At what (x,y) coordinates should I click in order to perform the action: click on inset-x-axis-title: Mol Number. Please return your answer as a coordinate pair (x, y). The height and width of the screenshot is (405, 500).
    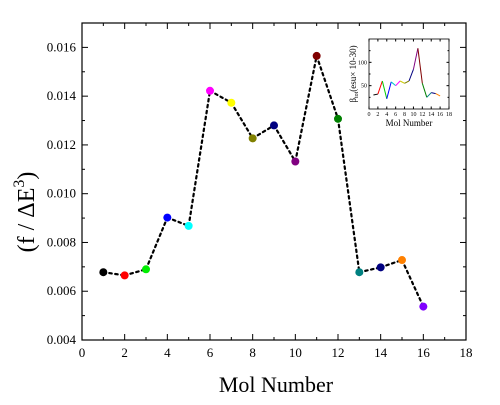
    Looking at the image, I should click on (409, 123).